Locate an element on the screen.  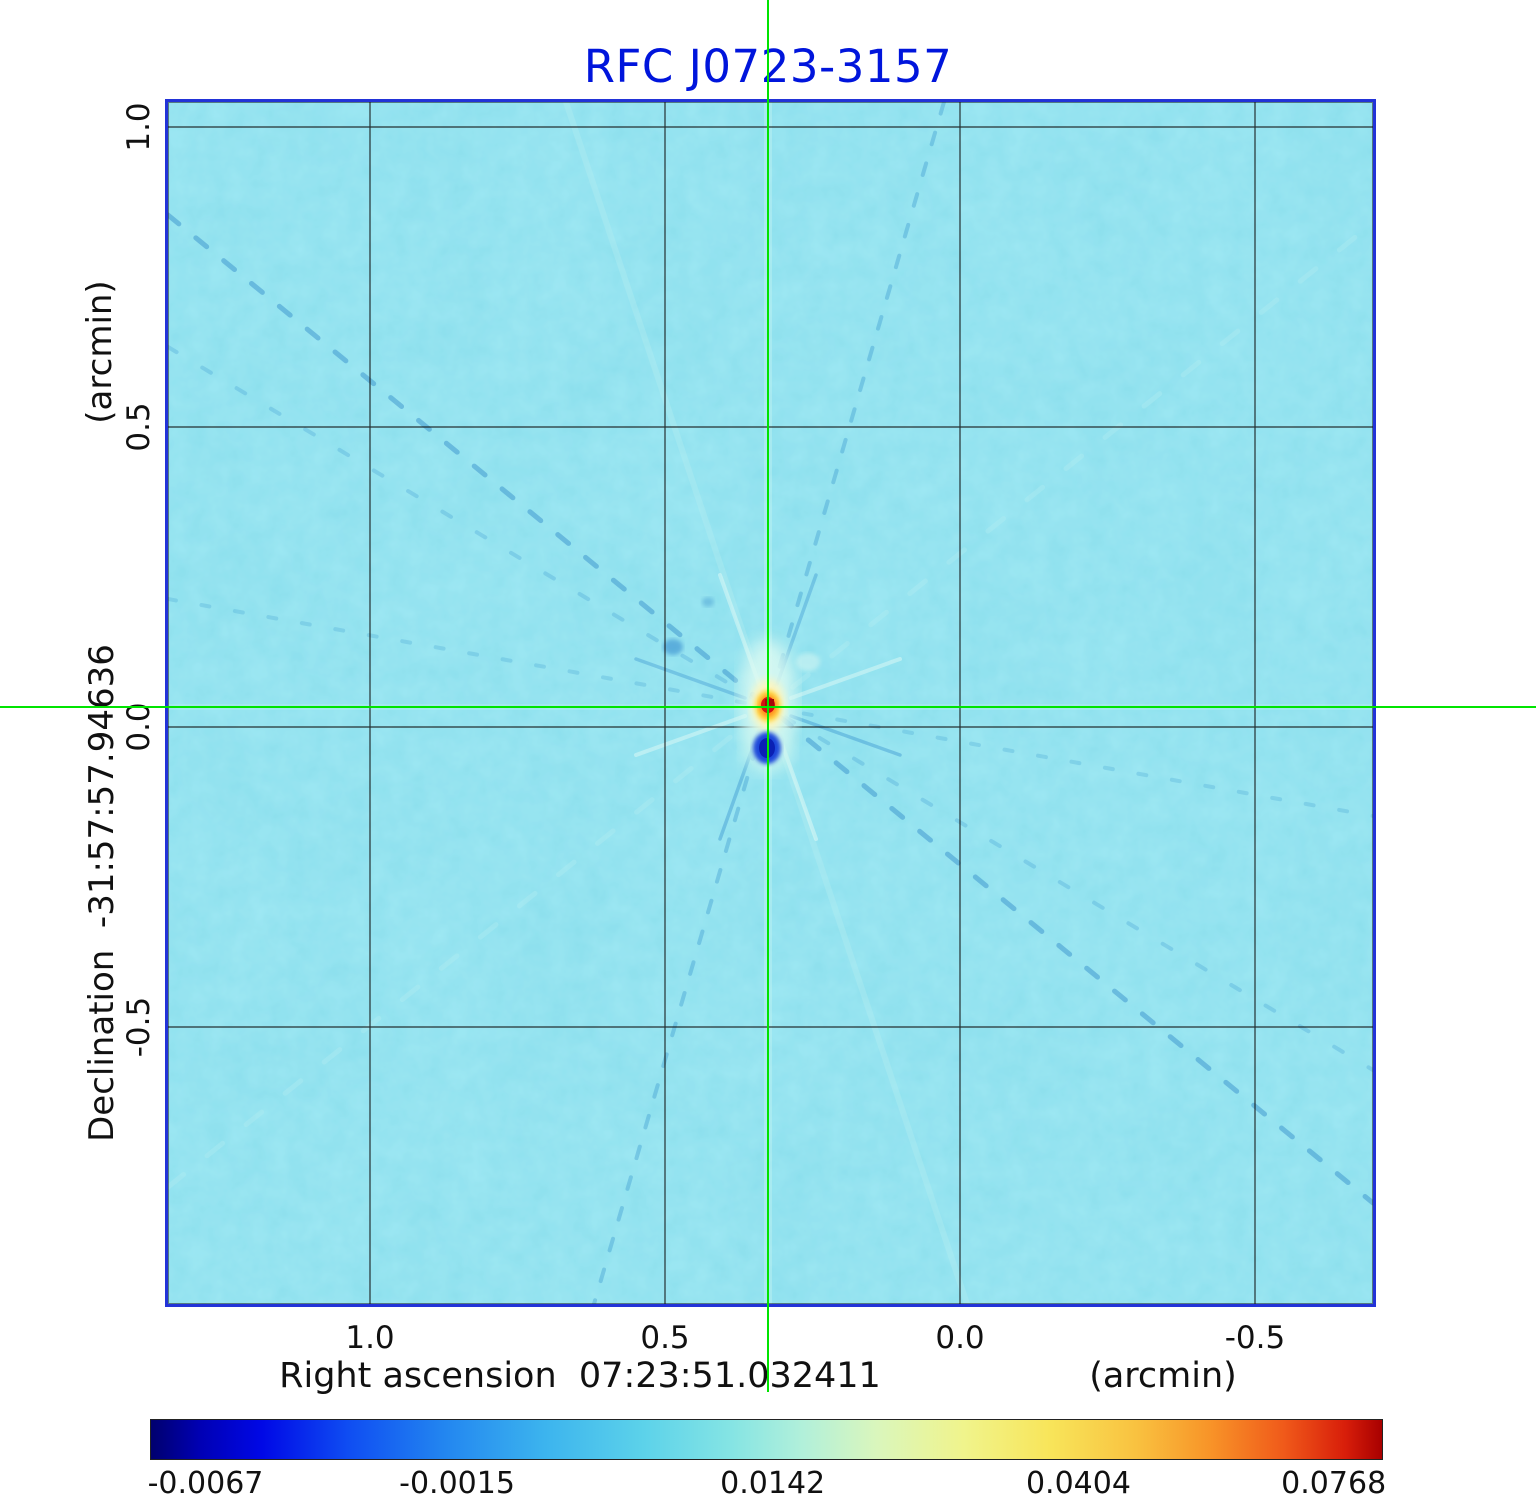
colorbar-tick-row: -0.0067 -0.0015 0.0142 0.0404 0.0768 is located at coordinates (767, 1485).